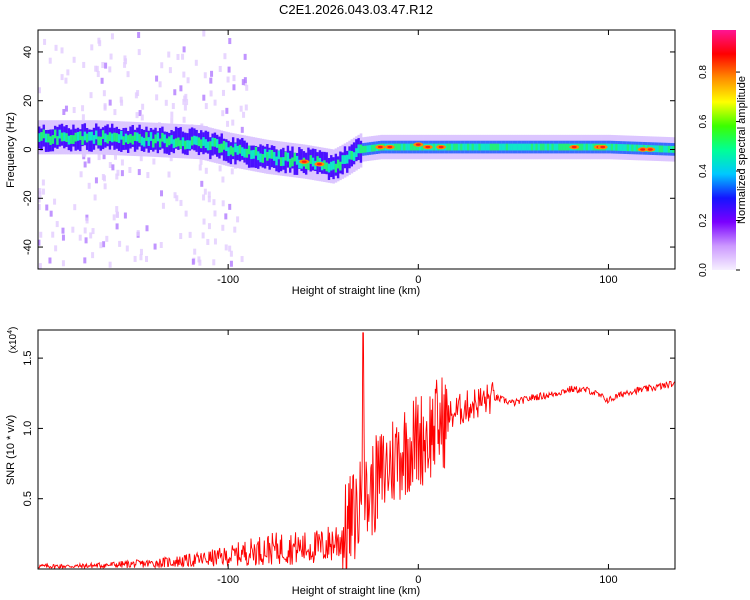 This screenshot has width=750, height=600. I want to click on y-multiplier-label: (x104), so click(13, 340).